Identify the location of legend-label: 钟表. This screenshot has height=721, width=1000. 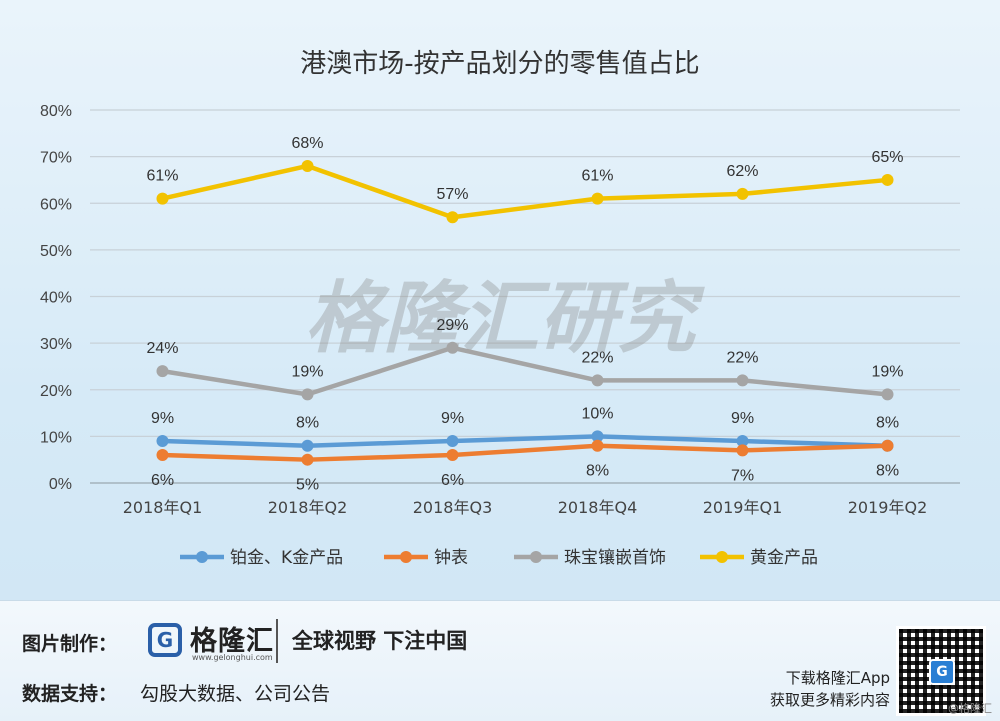
(451, 558).